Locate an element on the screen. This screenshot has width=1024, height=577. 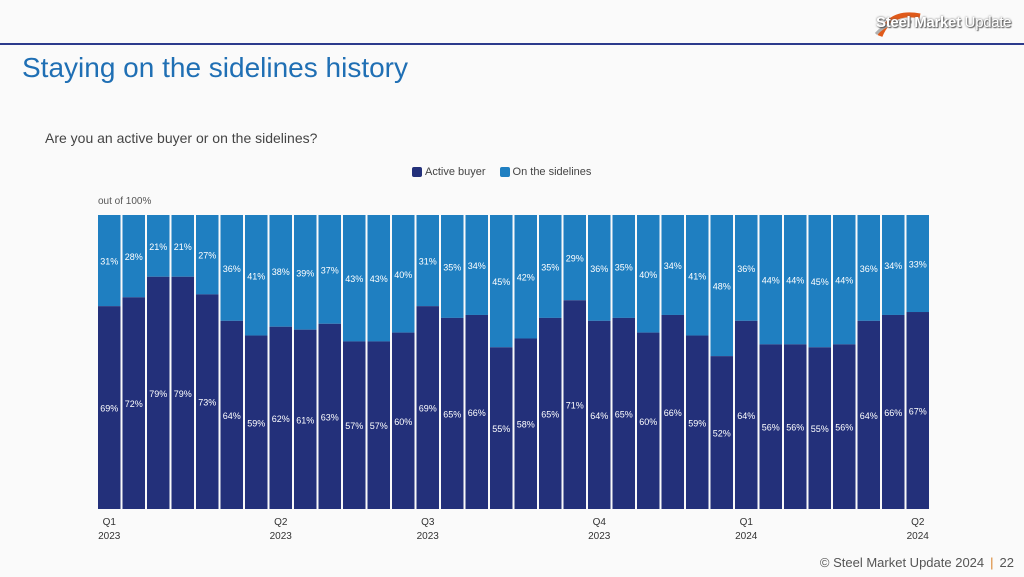
data-label-active: 71% is located at coordinates (575, 406).